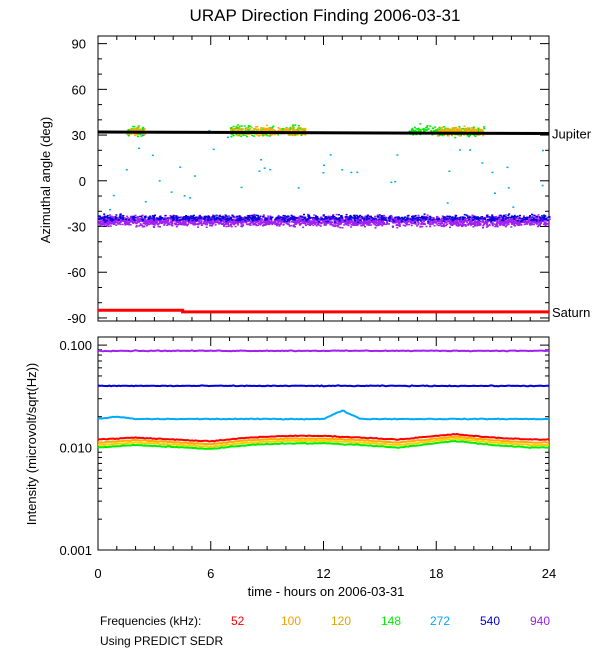 This screenshot has width=600, height=650. What do you see at coordinates (79, 44) in the screenshot?
I see `azimuth-y-tick-label: 90` at bounding box center [79, 44].